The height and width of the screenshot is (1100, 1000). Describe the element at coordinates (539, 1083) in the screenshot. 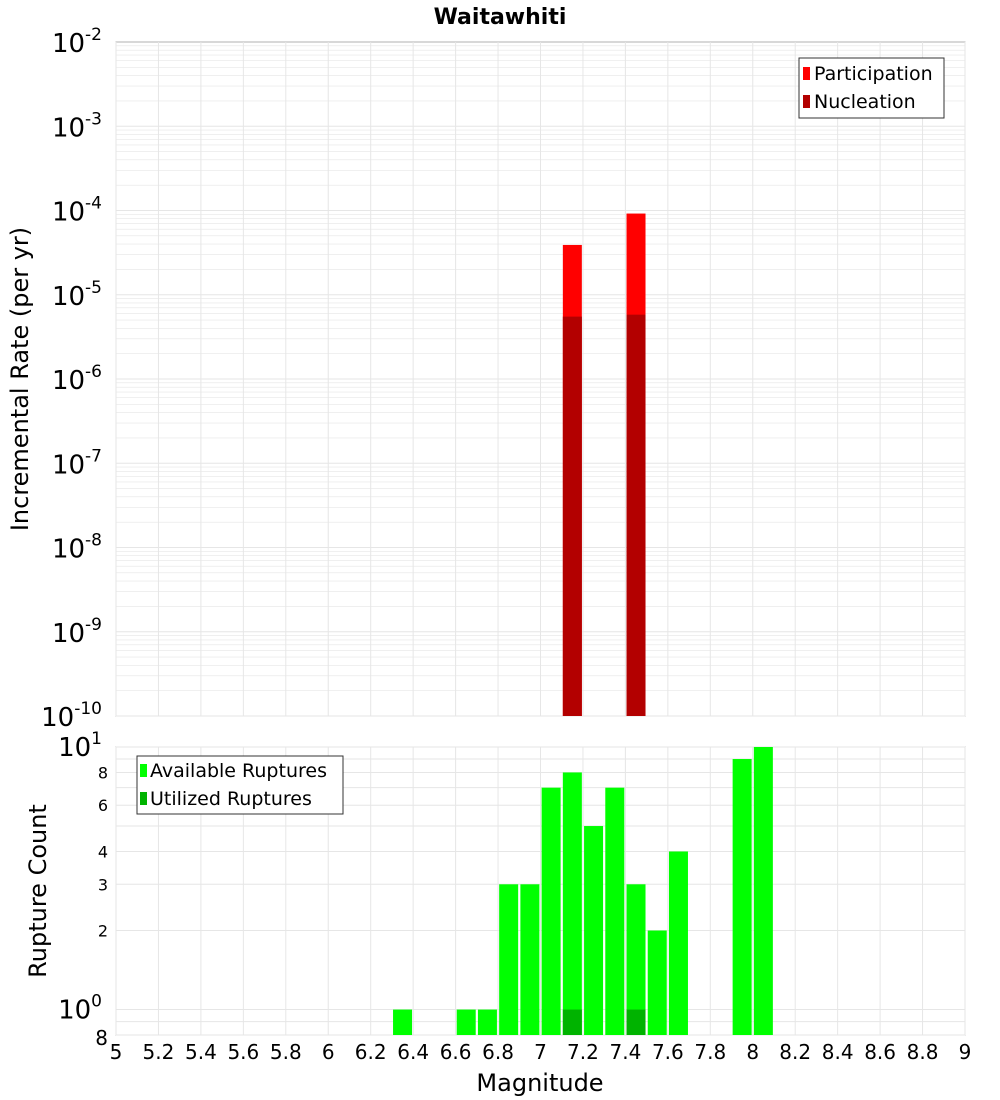

I see `x-axis-label: Magnitude` at that location.